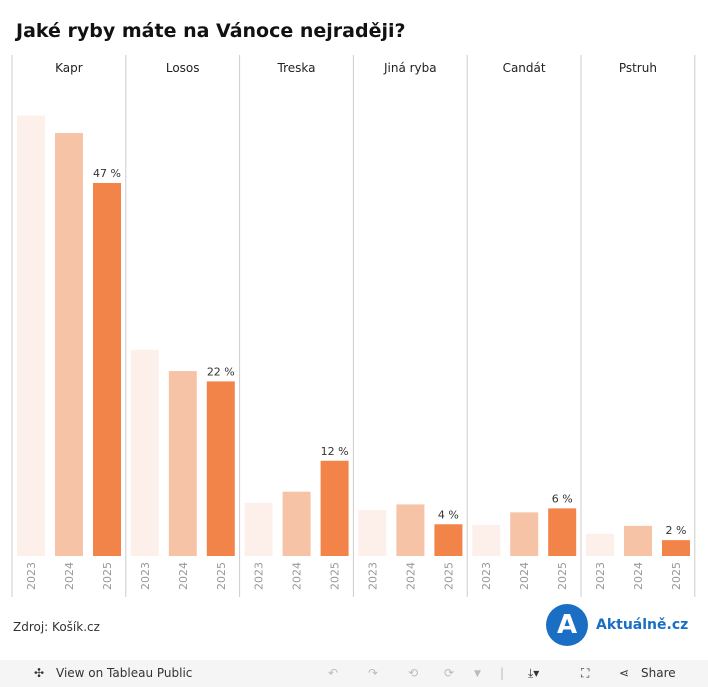 The height and width of the screenshot is (687, 708). I want to click on data-label: 47 %, so click(107, 173).